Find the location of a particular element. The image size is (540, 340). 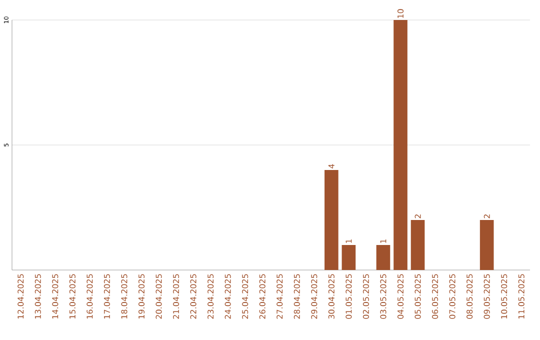

x-tick-label: 03.05.2025 is located at coordinates (383, 296).